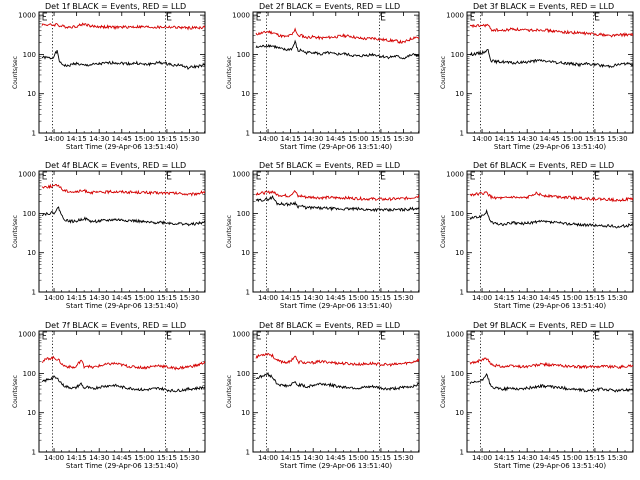 This screenshot has width=640, height=480. What do you see at coordinates (329, 6) in the screenshot?
I see `plot-title: Det 2f BLACK = Events, RED = LLD` at bounding box center [329, 6].